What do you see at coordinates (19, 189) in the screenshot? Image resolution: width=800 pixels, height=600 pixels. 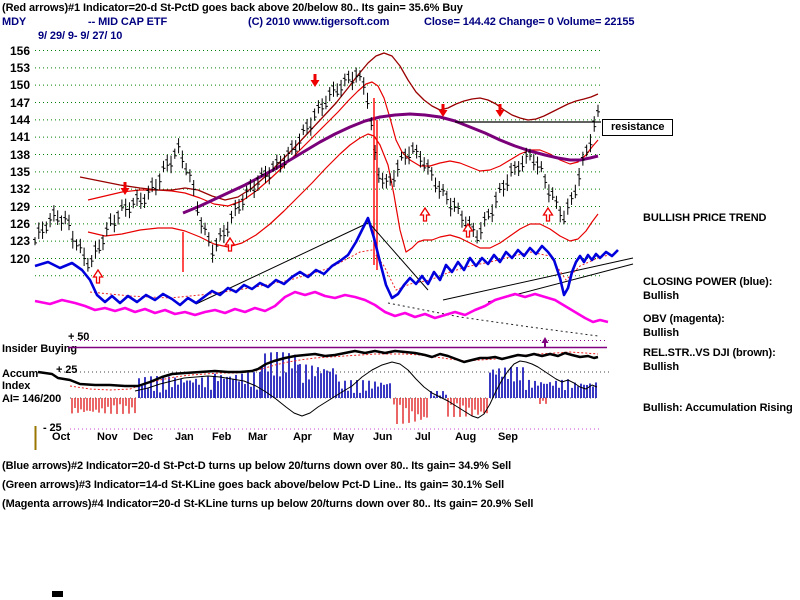 I see `price-tick-label: 132` at bounding box center [19, 189].